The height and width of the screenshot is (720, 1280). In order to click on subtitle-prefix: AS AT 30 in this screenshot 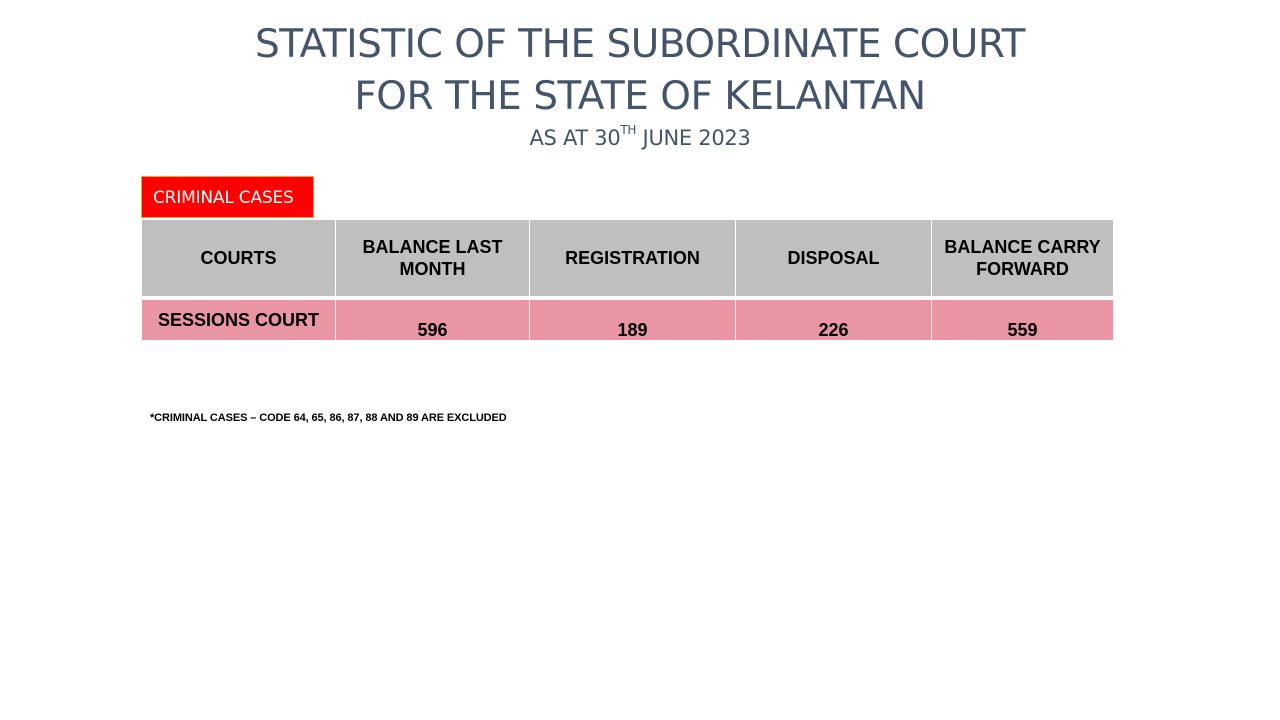, I will do `click(575, 138)`.